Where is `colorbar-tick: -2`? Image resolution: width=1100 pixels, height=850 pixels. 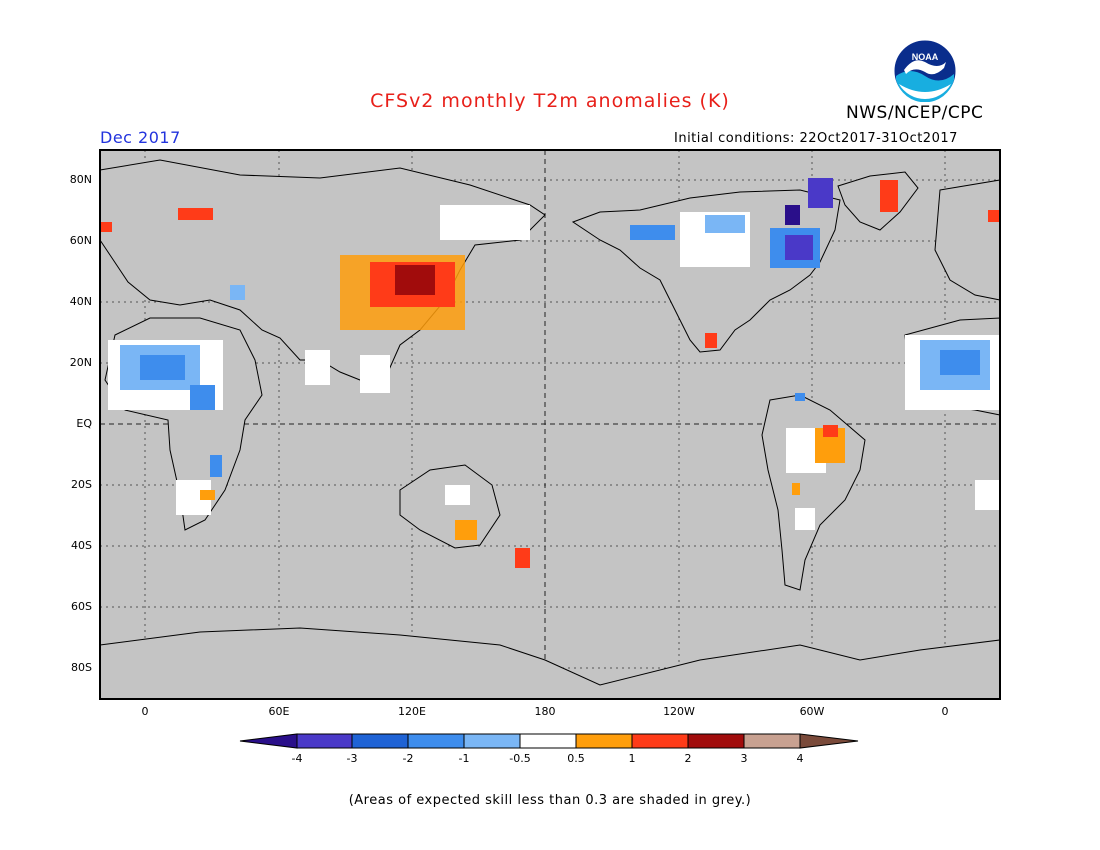
colorbar-tick: -2 is located at coordinates (408, 758).